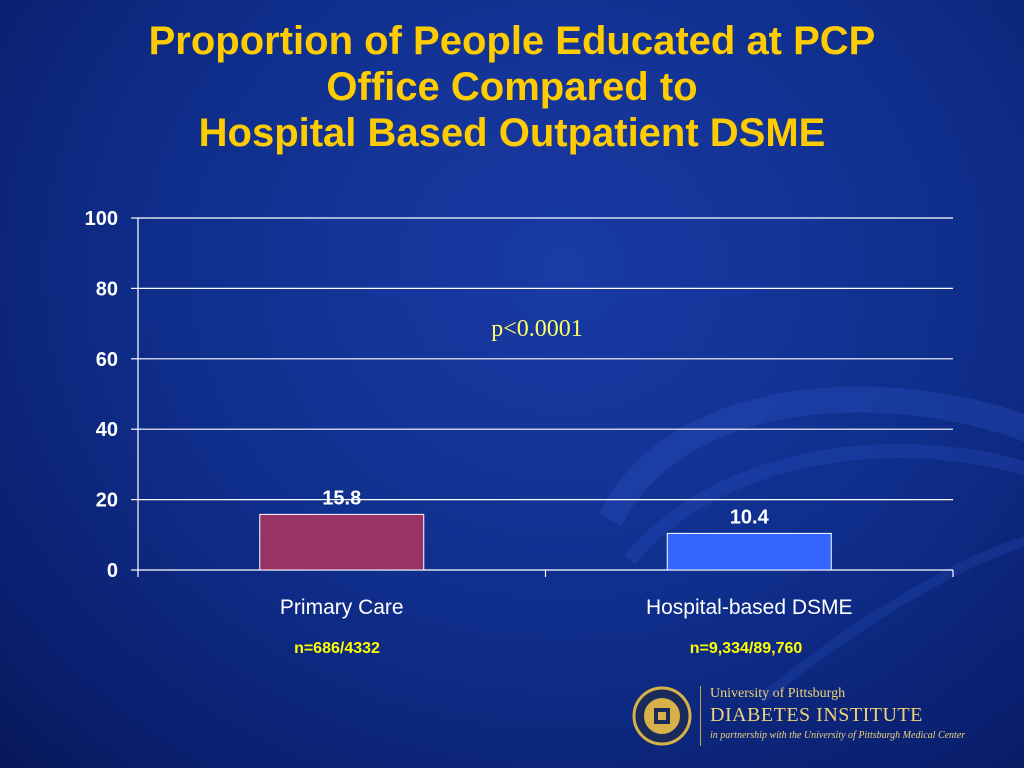 The image size is (1024, 768). Describe the element at coordinates (537, 329) in the screenshot. I see `p-value-annotation: p<0.0001` at that location.